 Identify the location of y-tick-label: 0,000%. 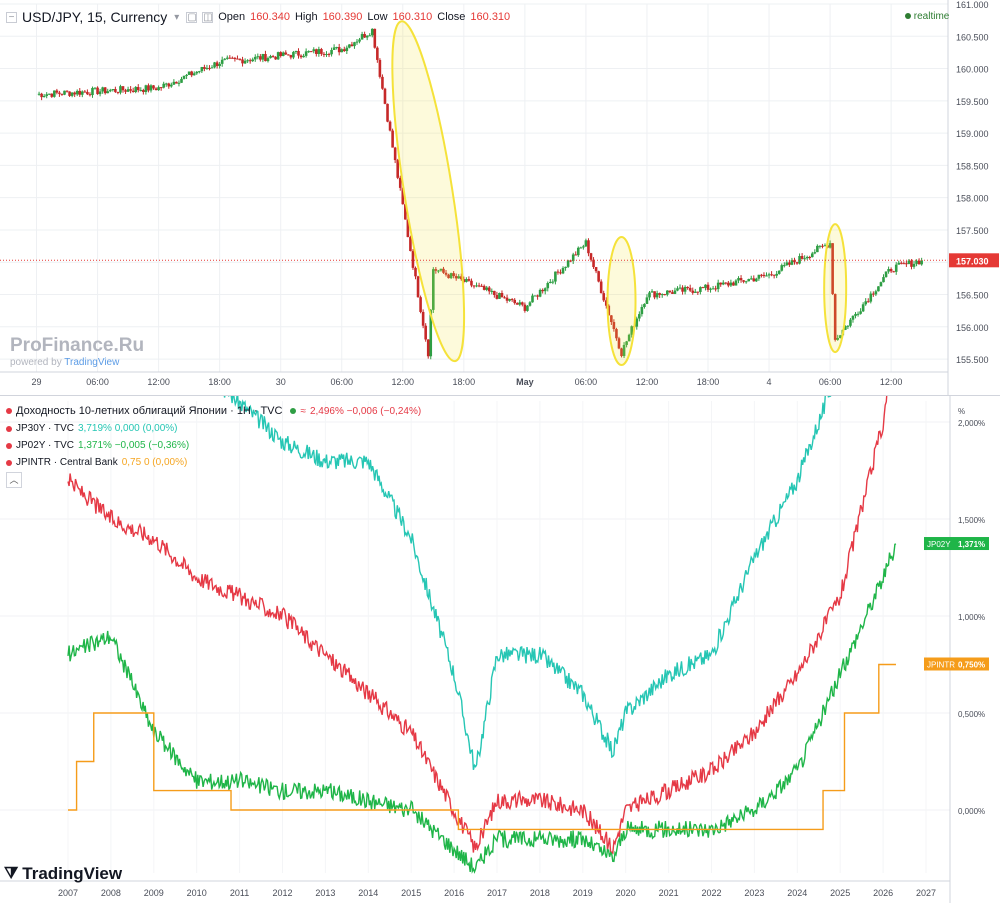
(971, 811).